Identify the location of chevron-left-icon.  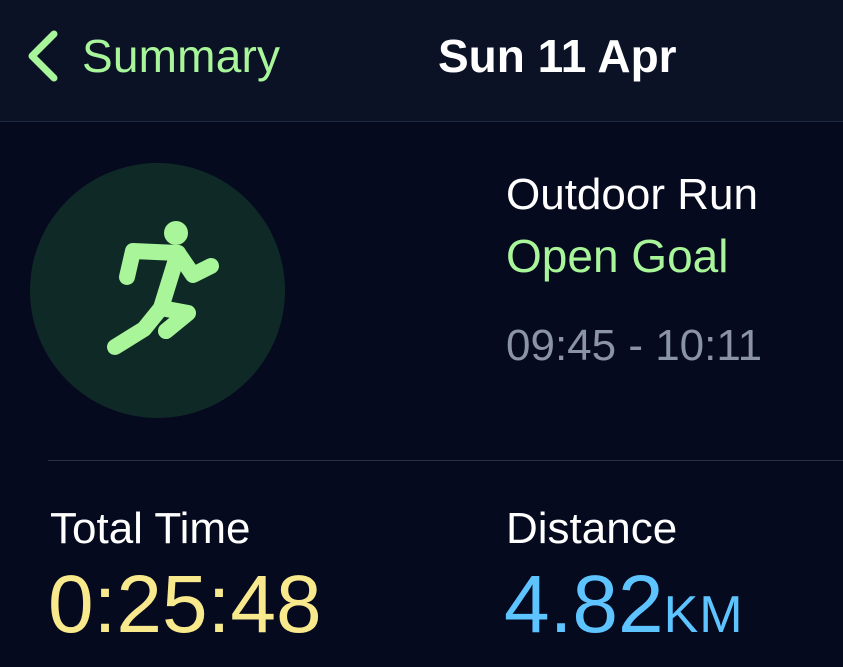
(43, 56).